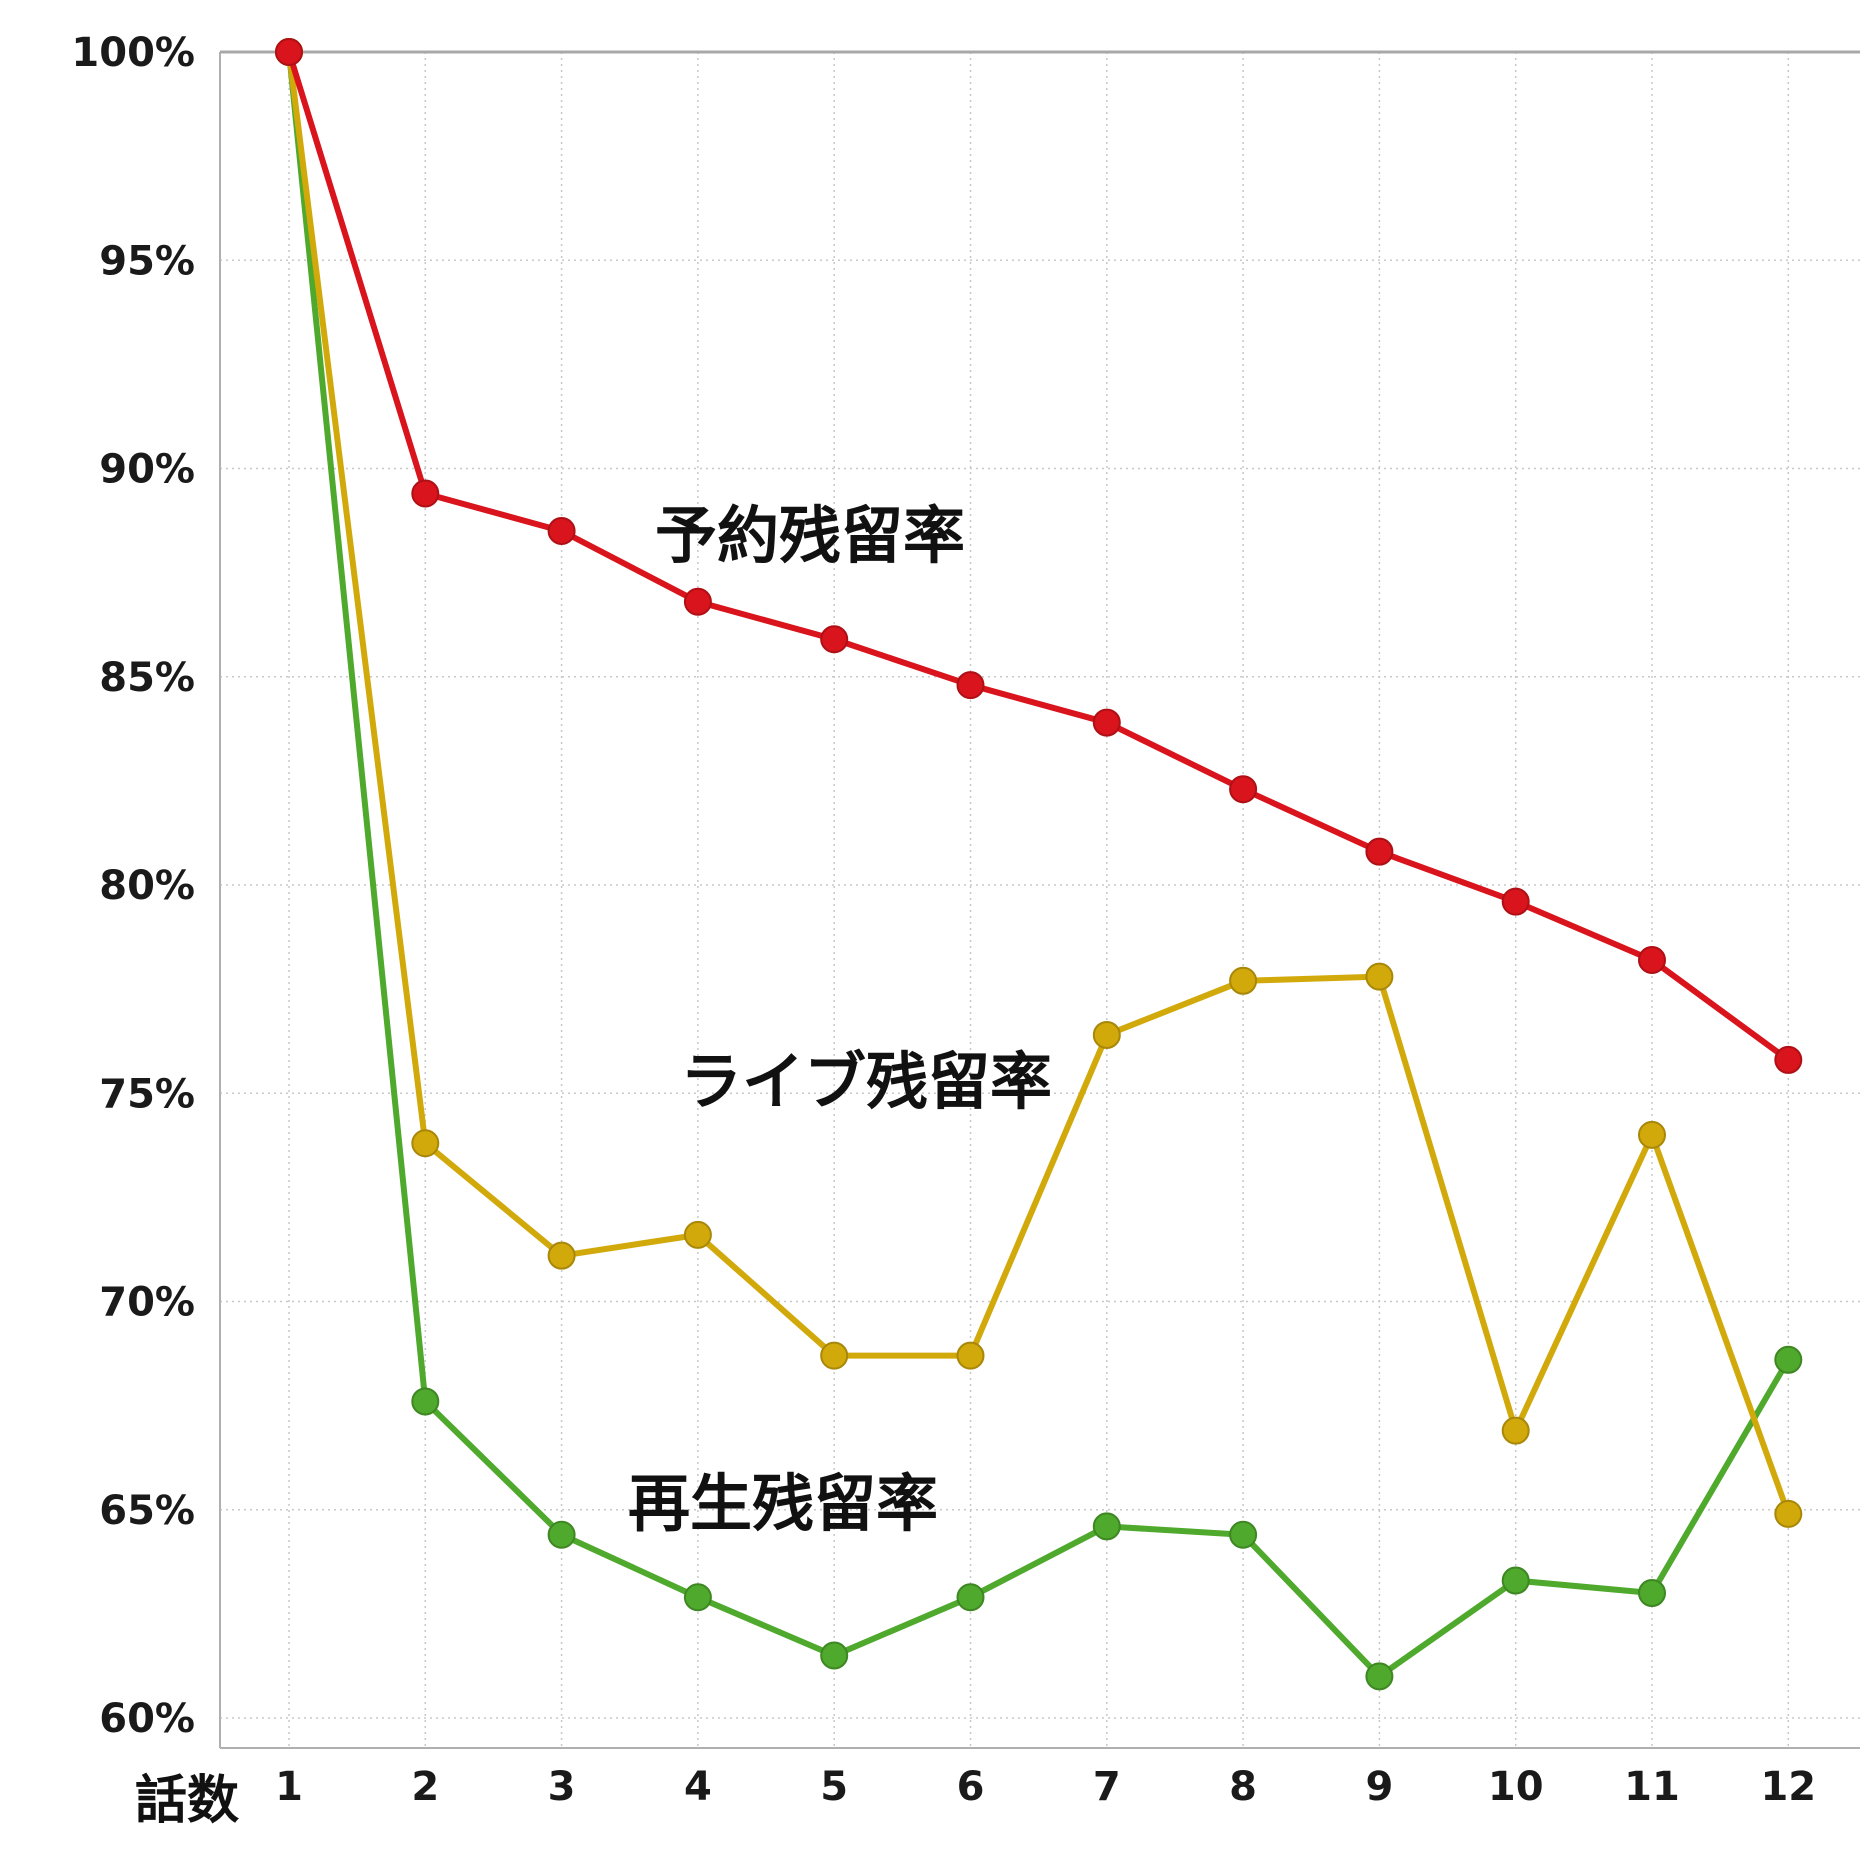 Image resolution: width=1860 pixels, height=1860 pixels. What do you see at coordinates (147, 1719) in the screenshot?
I see `y-tick-label: 60%` at bounding box center [147, 1719].